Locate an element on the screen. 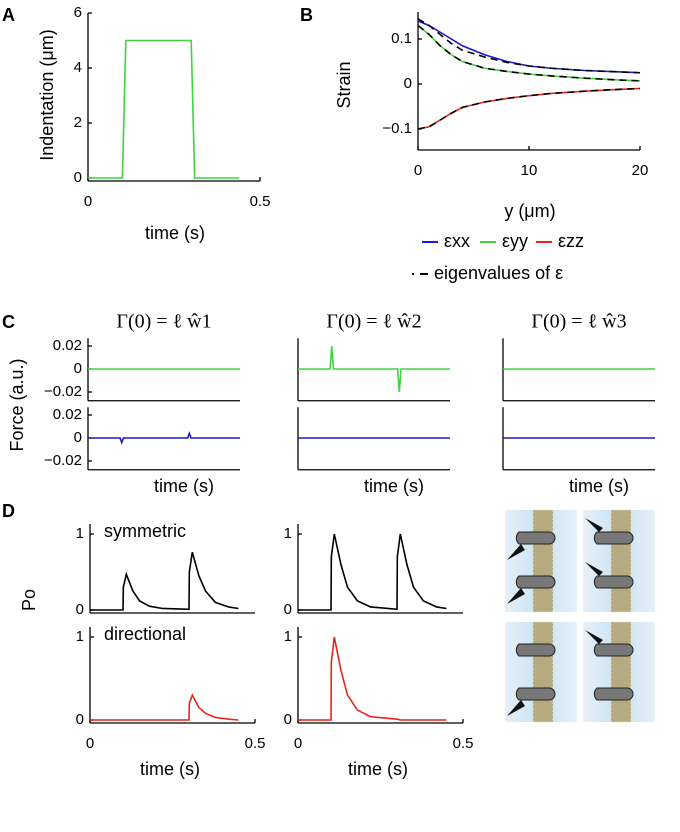  legend-label: εxx is located at coordinates (457, 241).